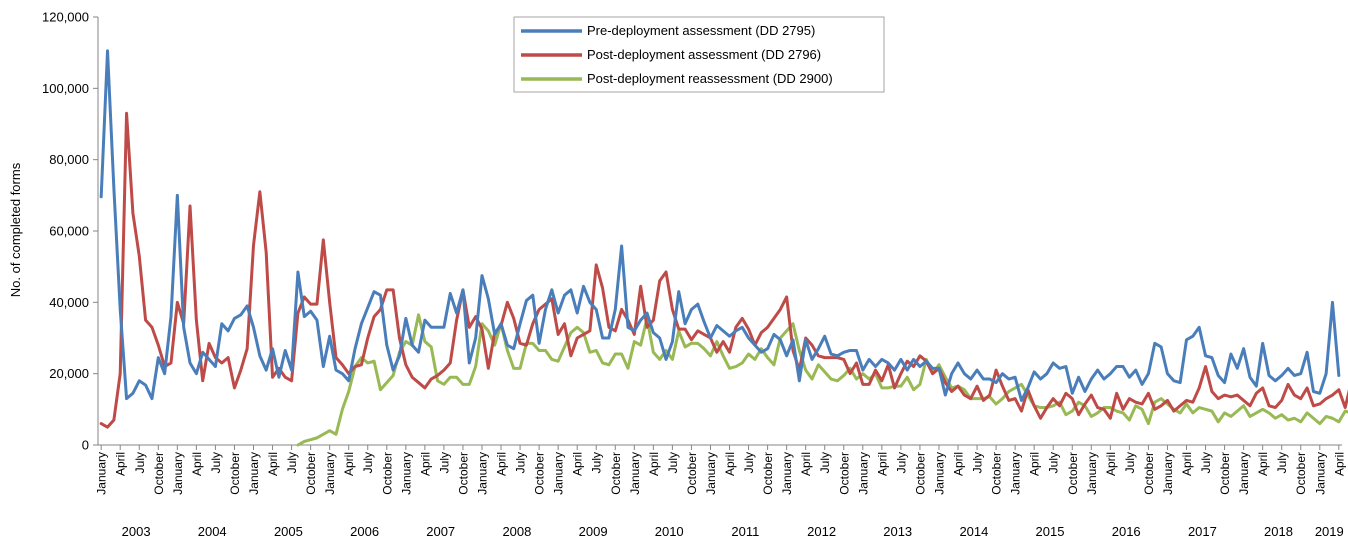  I want to click on legend-label-pre-deployment: Pre-deployment assessment (DD 2795), so click(701, 30).